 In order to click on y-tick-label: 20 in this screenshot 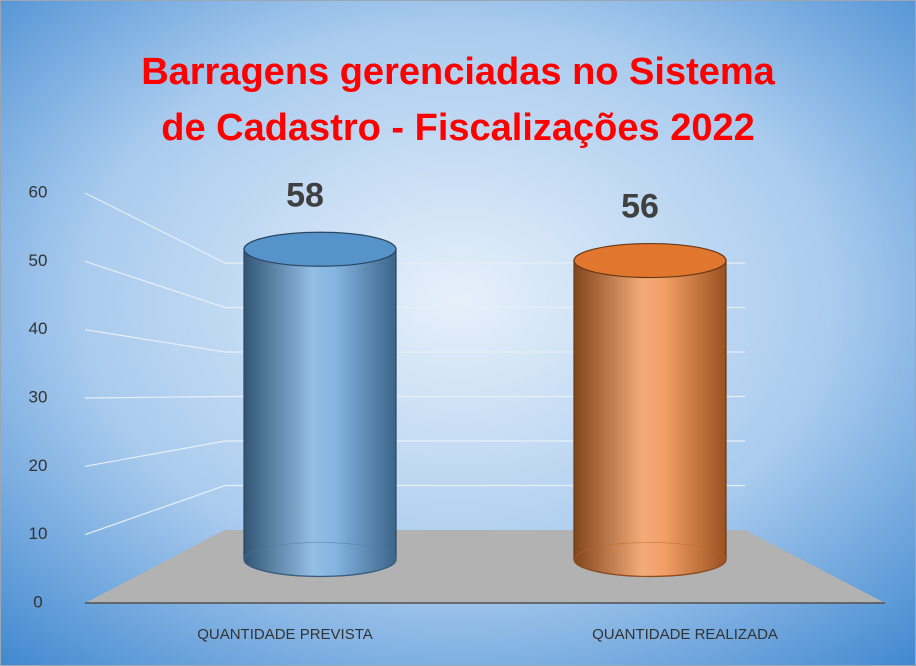, I will do `click(38, 465)`.